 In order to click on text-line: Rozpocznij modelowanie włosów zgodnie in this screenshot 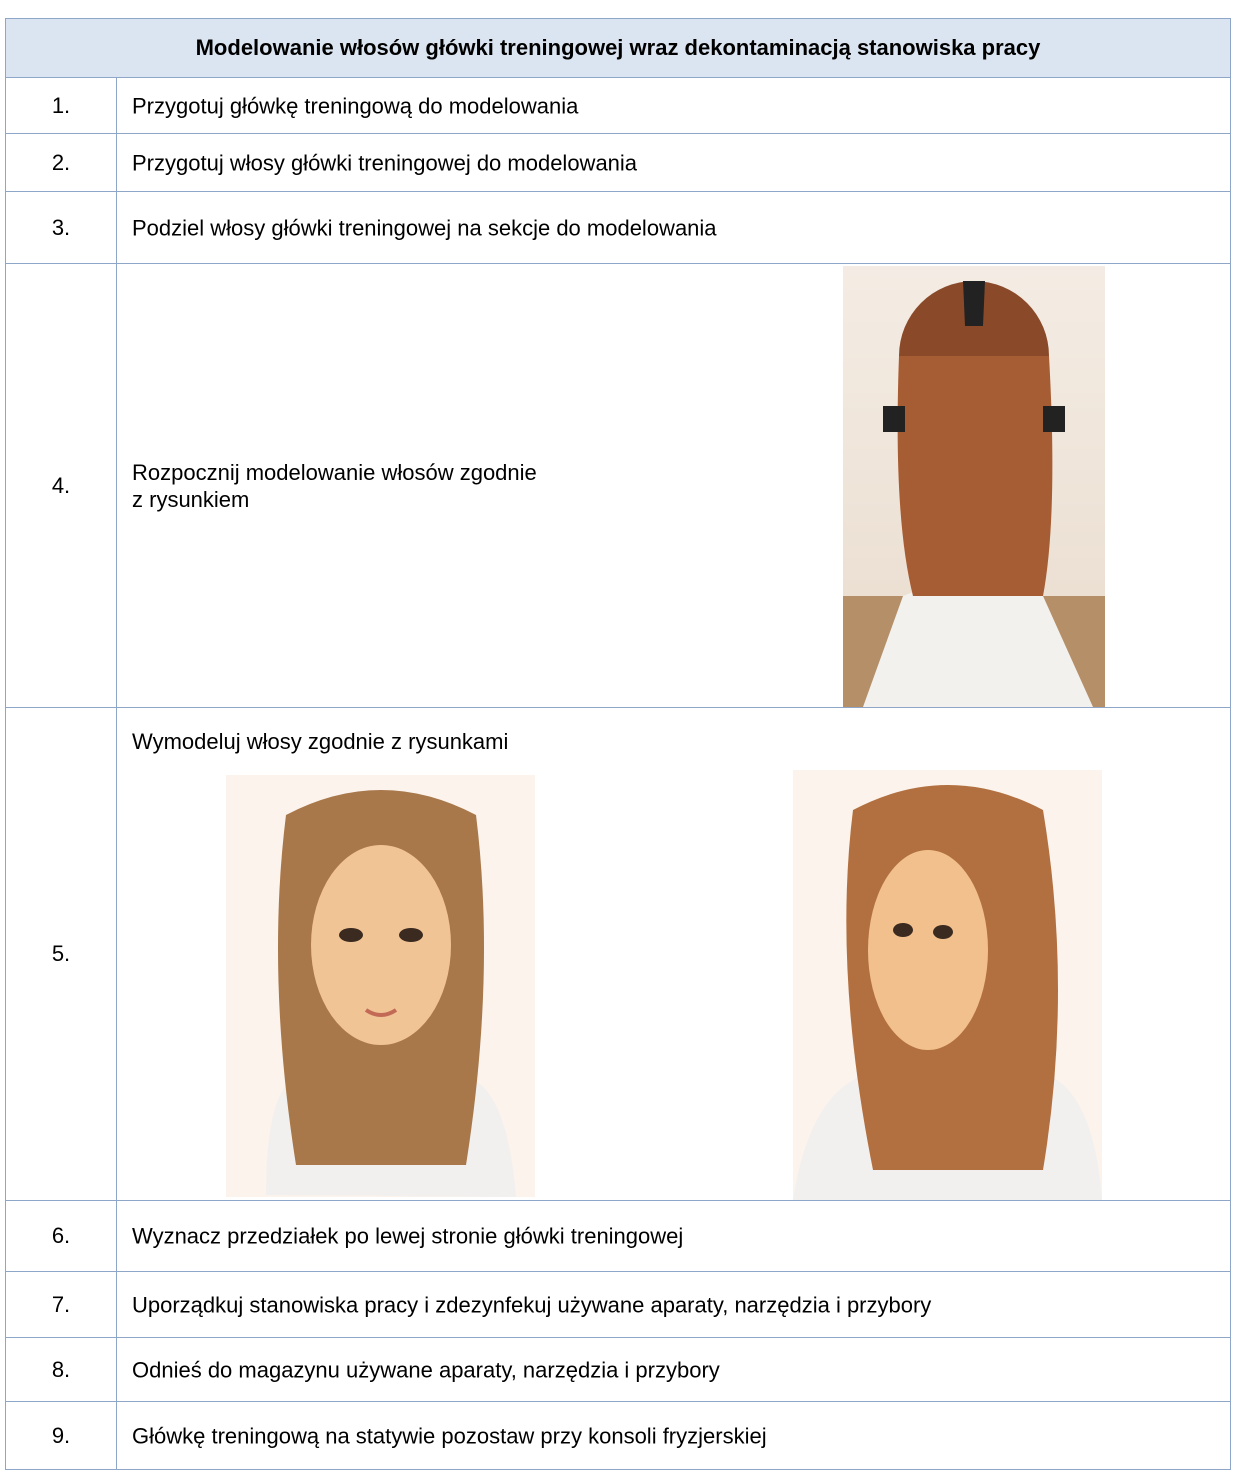, I will do `click(334, 472)`.